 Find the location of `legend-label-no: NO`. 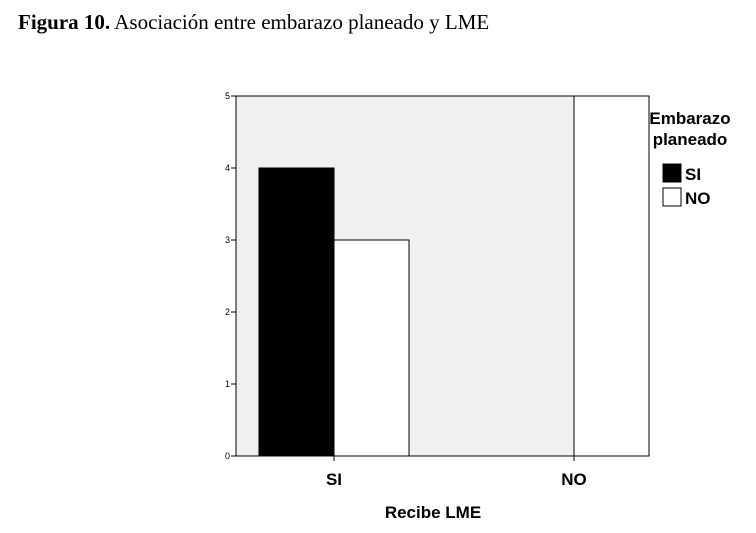

legend-label-no: NO is located at coordinates (698, 198).